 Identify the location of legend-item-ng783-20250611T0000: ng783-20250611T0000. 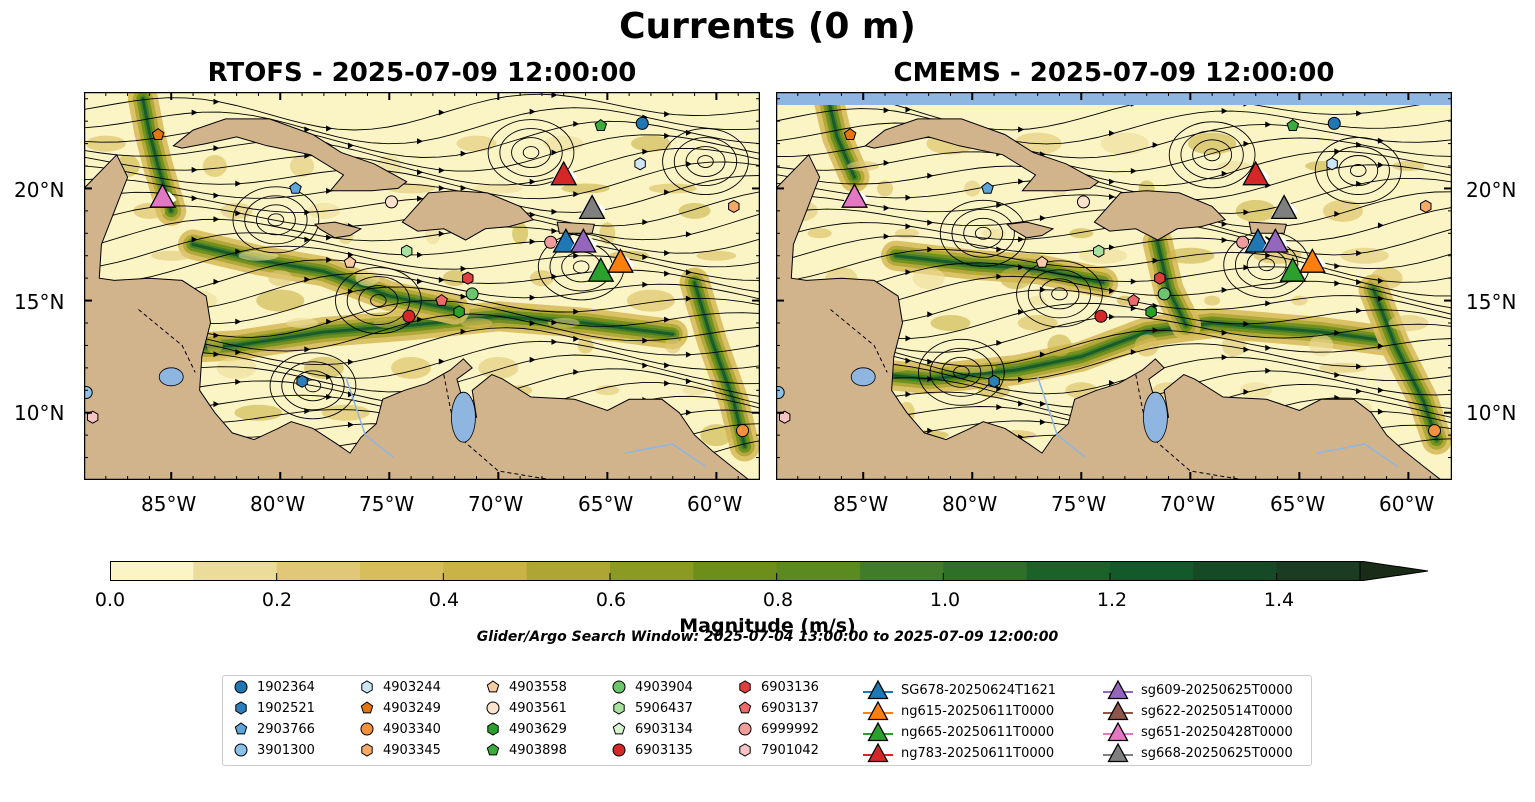
(958, 753).